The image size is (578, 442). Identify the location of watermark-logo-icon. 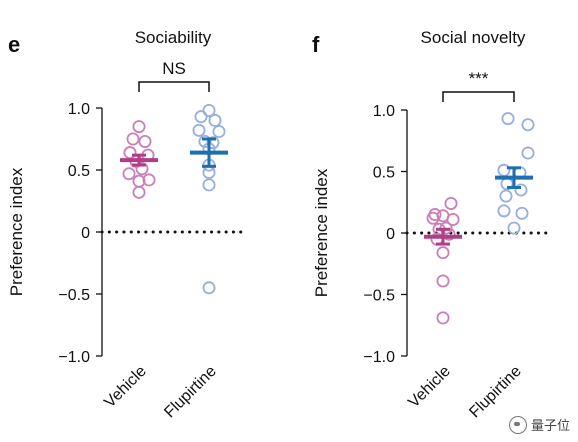
(517, 424).